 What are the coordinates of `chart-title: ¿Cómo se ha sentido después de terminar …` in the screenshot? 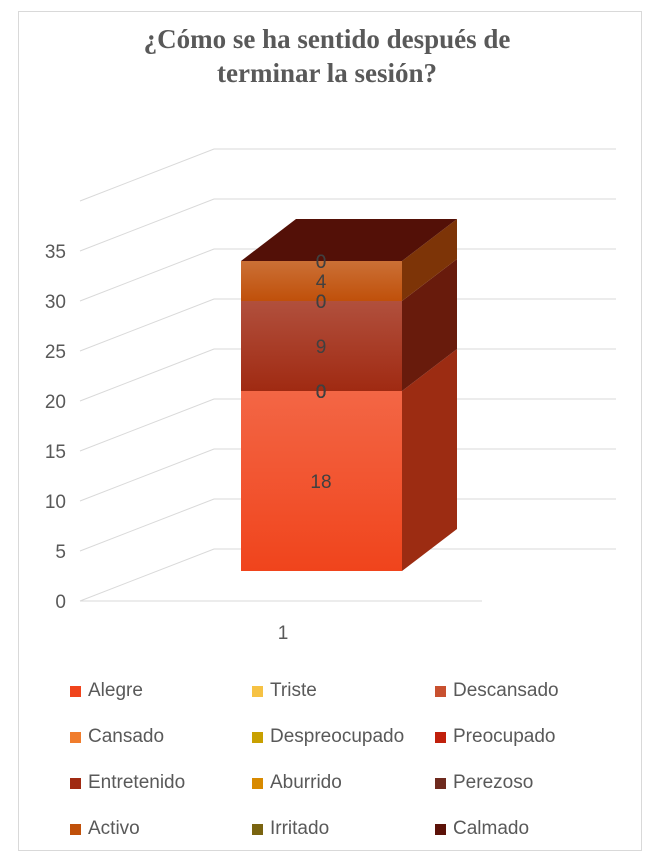 It's located at (327, 56).